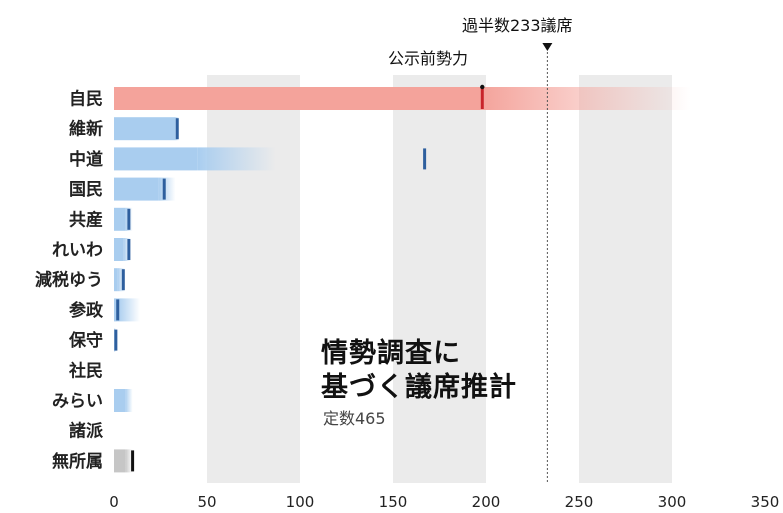 The image size is (783, 513). What do you see at coordinates (765, 502) in the screenshot?
I see `x-tick-label-7: 350` at bounding box center [765, 502].